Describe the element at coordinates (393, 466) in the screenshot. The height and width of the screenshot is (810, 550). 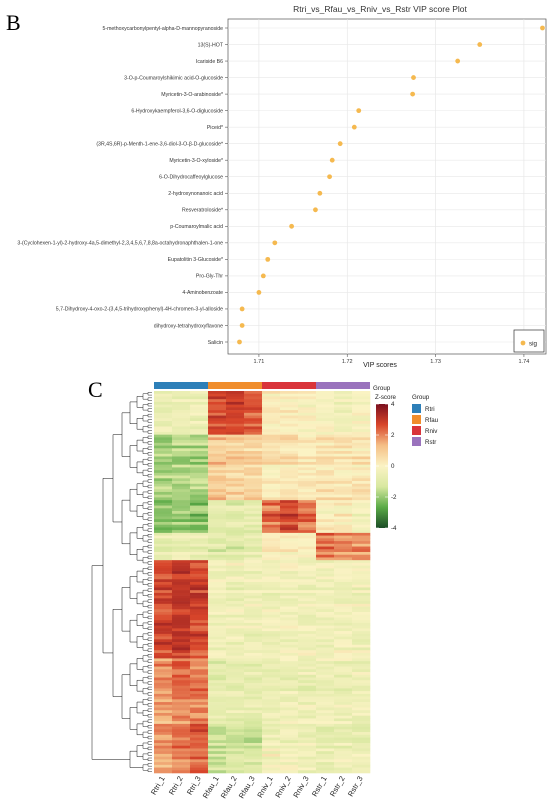
I see `colorbar-tick-label: 0` at that location.